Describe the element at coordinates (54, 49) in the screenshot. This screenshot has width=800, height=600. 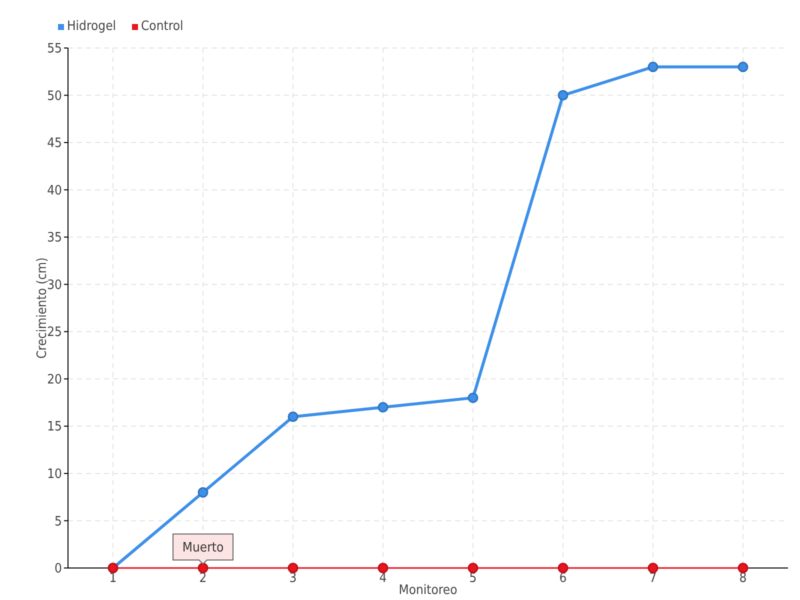
I see `y-tick-label: 55` at that location.